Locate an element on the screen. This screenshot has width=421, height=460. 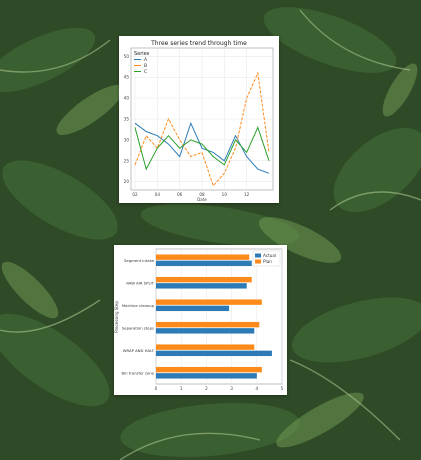
line-y-tick-label: 50 is located at coordinates (127, 56).